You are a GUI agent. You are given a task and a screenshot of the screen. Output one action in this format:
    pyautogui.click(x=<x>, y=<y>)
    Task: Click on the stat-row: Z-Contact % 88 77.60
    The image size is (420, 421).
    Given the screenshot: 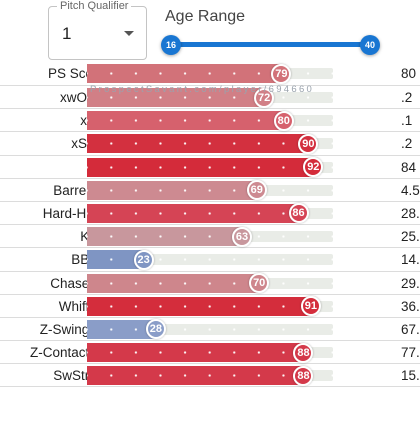 What is the action you would take?
    pyautogui.click(x=210, y=353)
    